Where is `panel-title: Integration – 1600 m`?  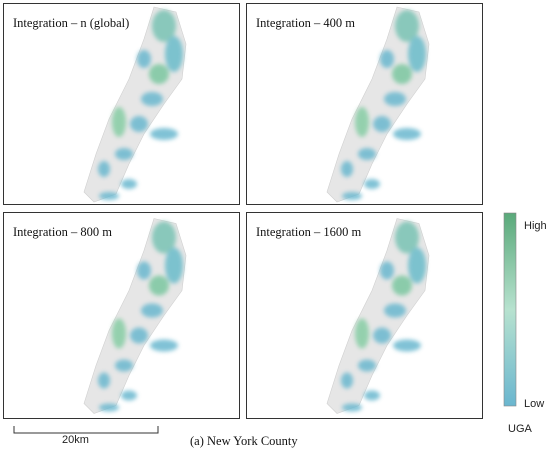 panel-title: Integration – 1600 m is located at coordinates (309, 232).